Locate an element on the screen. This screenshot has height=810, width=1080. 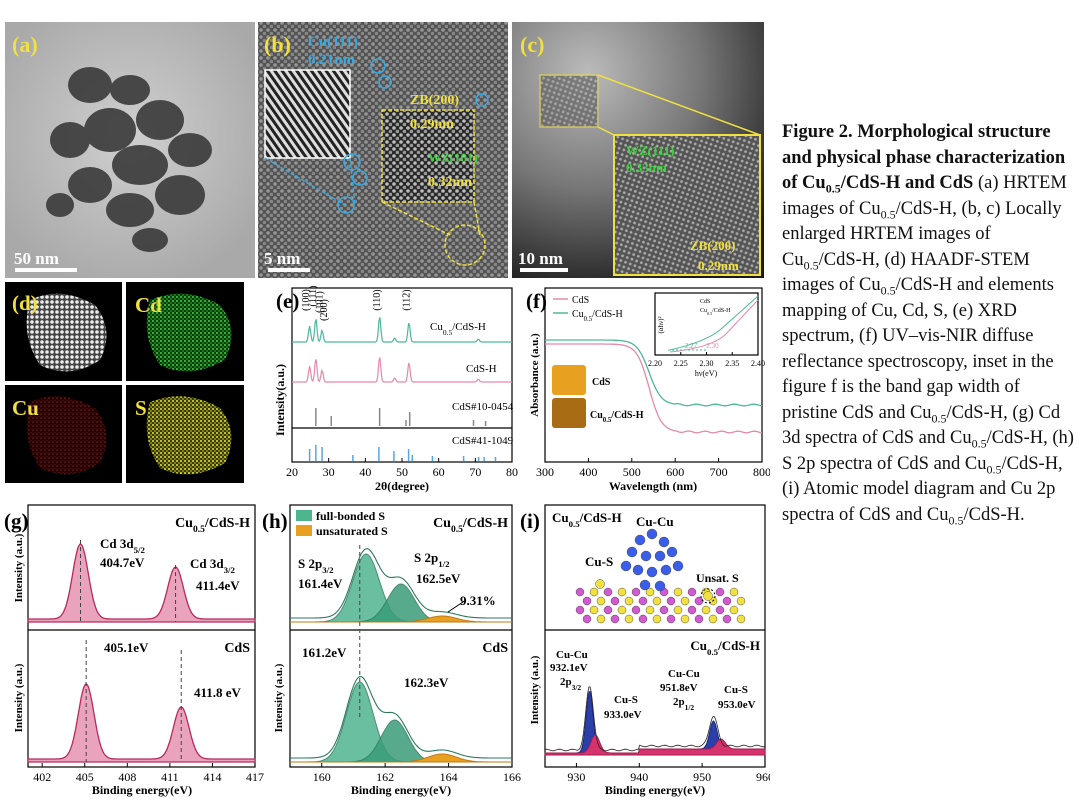
scale-label: 50 nm is located at coordinates (36, 258).